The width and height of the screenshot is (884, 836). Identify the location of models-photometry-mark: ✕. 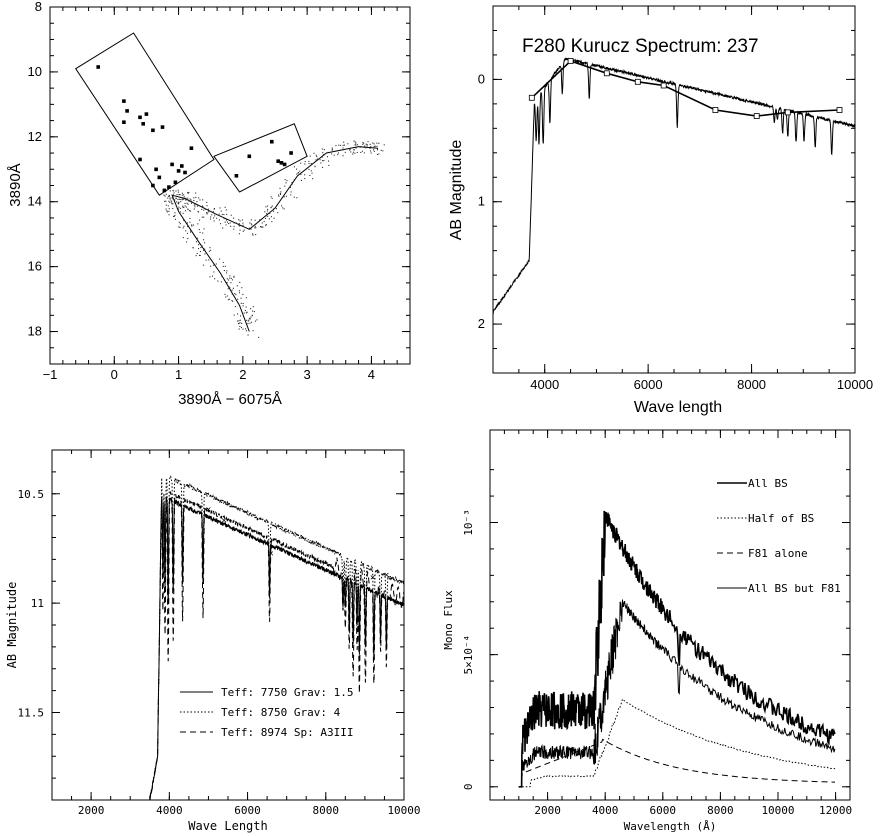
(386, 576).